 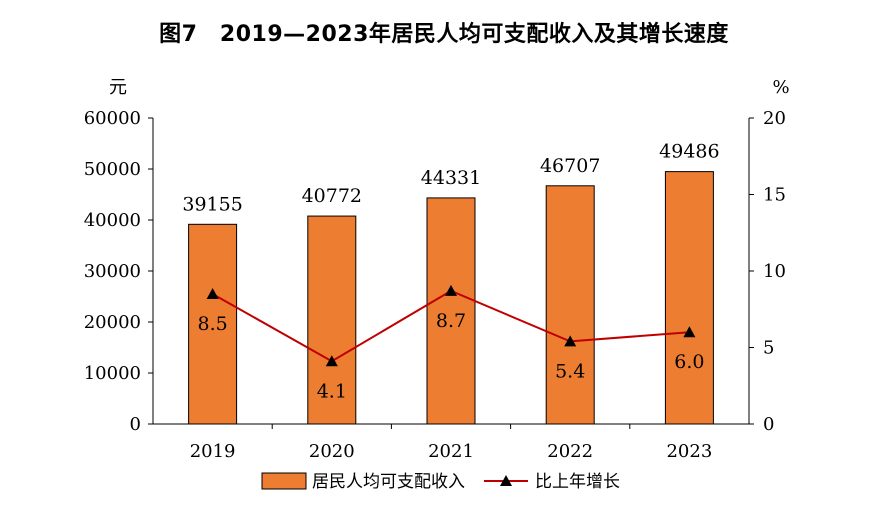 I want to click on left-tick-label: 20000, so click(x=112, y=322).